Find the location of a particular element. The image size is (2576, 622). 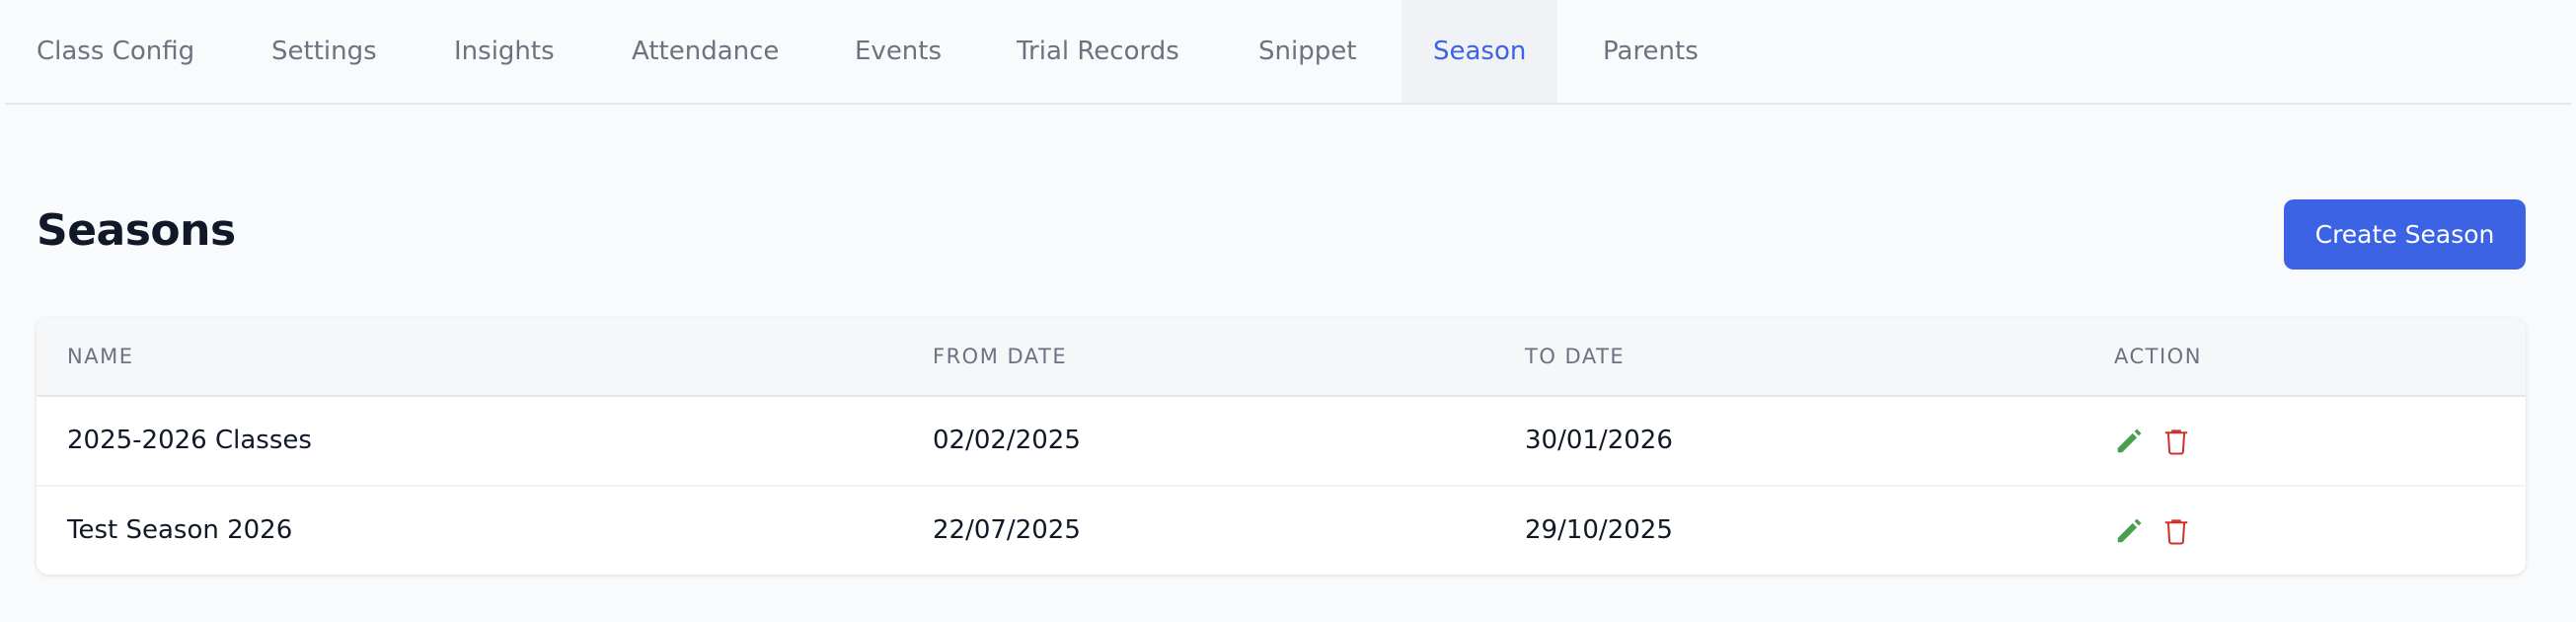

page-title: Seasons is located at coordinates (137, 231).